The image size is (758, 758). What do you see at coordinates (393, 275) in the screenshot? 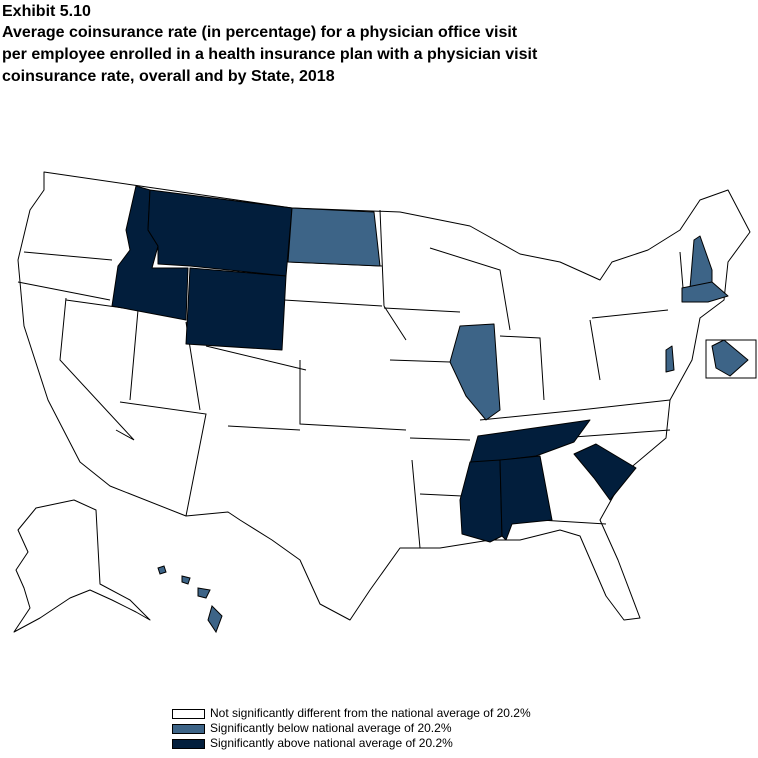
I see `border-mn-wi` at bounding box center [393, 275].